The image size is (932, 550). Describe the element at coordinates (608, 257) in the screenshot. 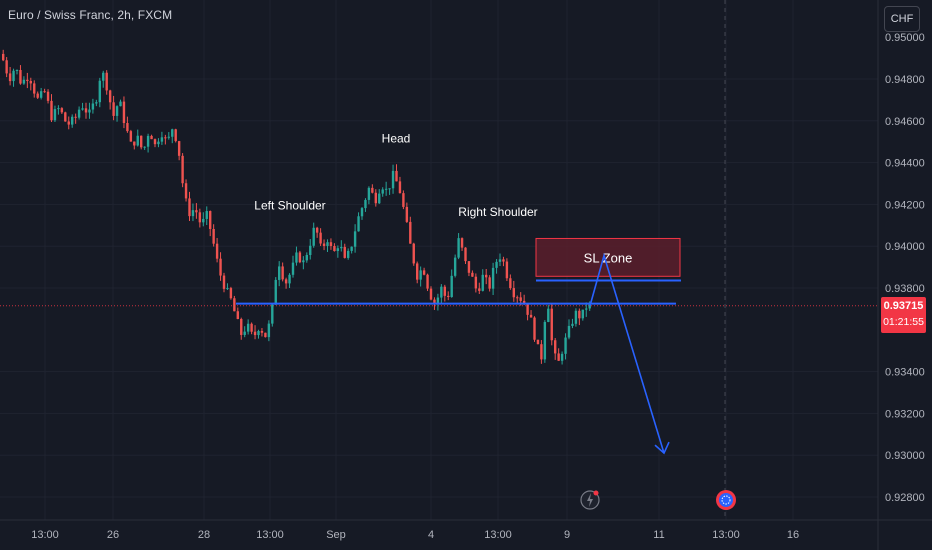

I see `sl-zone-label: SL Zone` at that location.